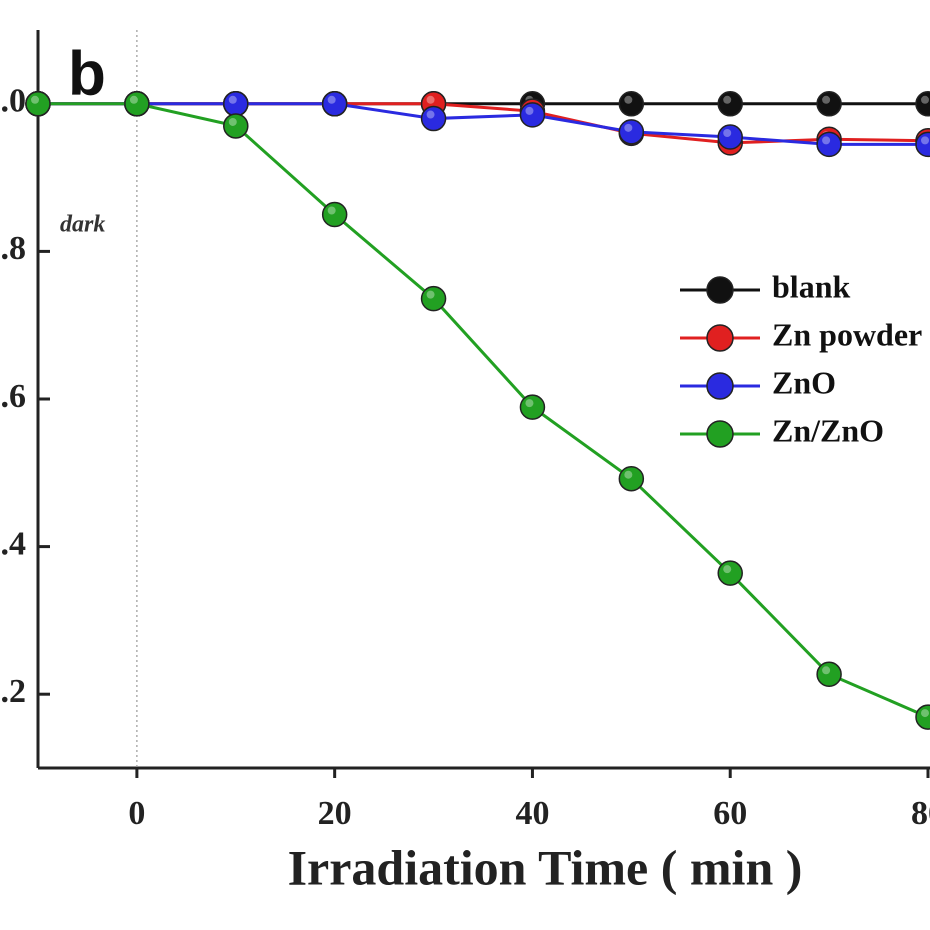 The image size is (930, 930). What do you see at coordinates (804, 382) in the screenshot?
I see `legend-label: ZnO` at bounding box center [804, 382].